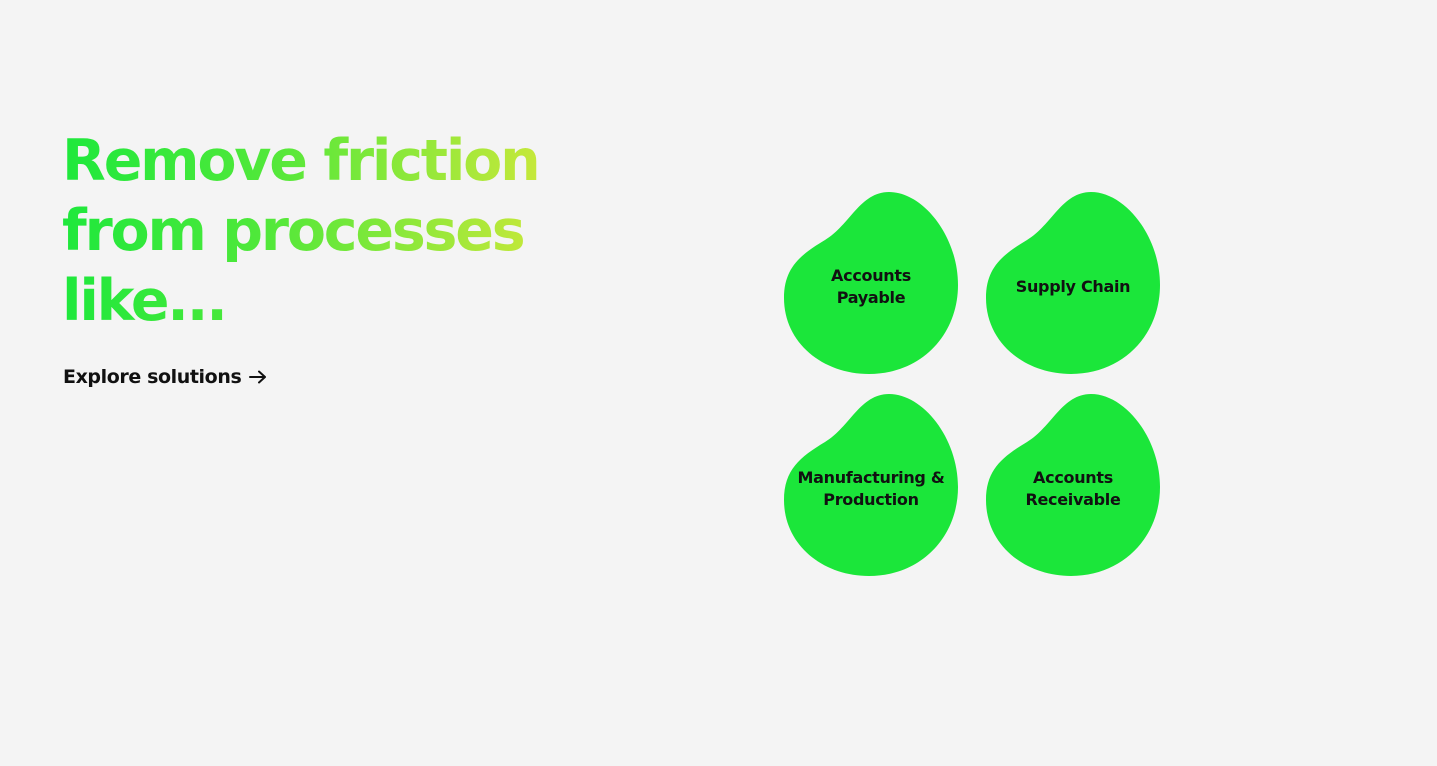  I want to click on process-supply-chain: Supply Chain, so click(1073, 283).